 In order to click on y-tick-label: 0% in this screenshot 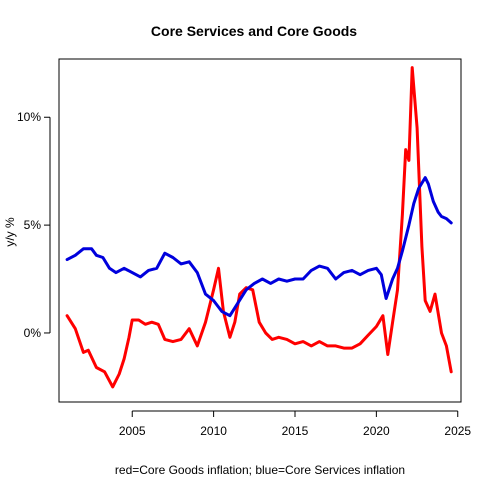, I will do `click(33, 333)`.